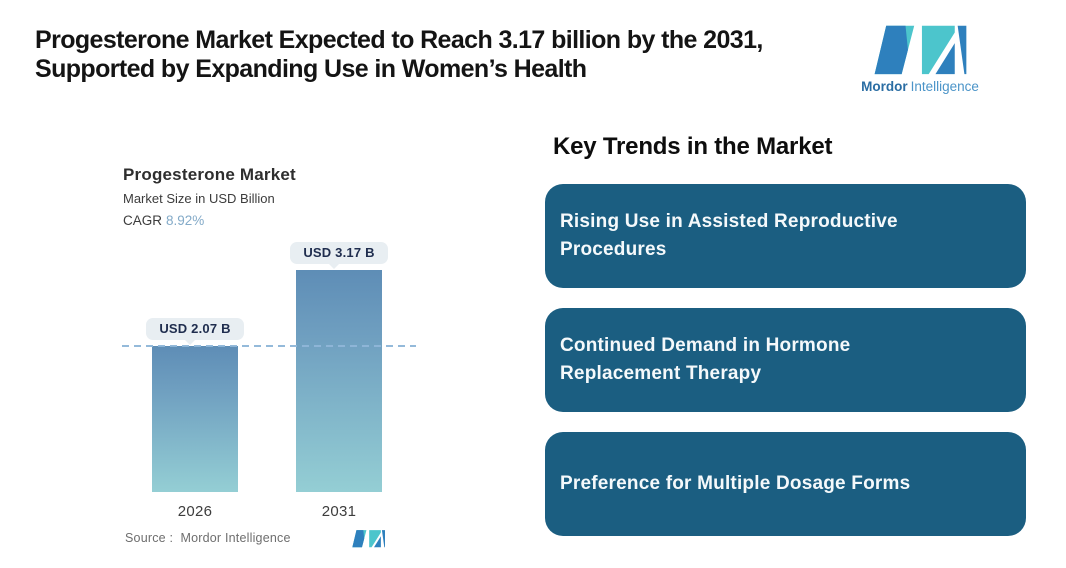 This screenshot has width=1066, height=568. I want to click on source-logo-icon, so click(368, 539).